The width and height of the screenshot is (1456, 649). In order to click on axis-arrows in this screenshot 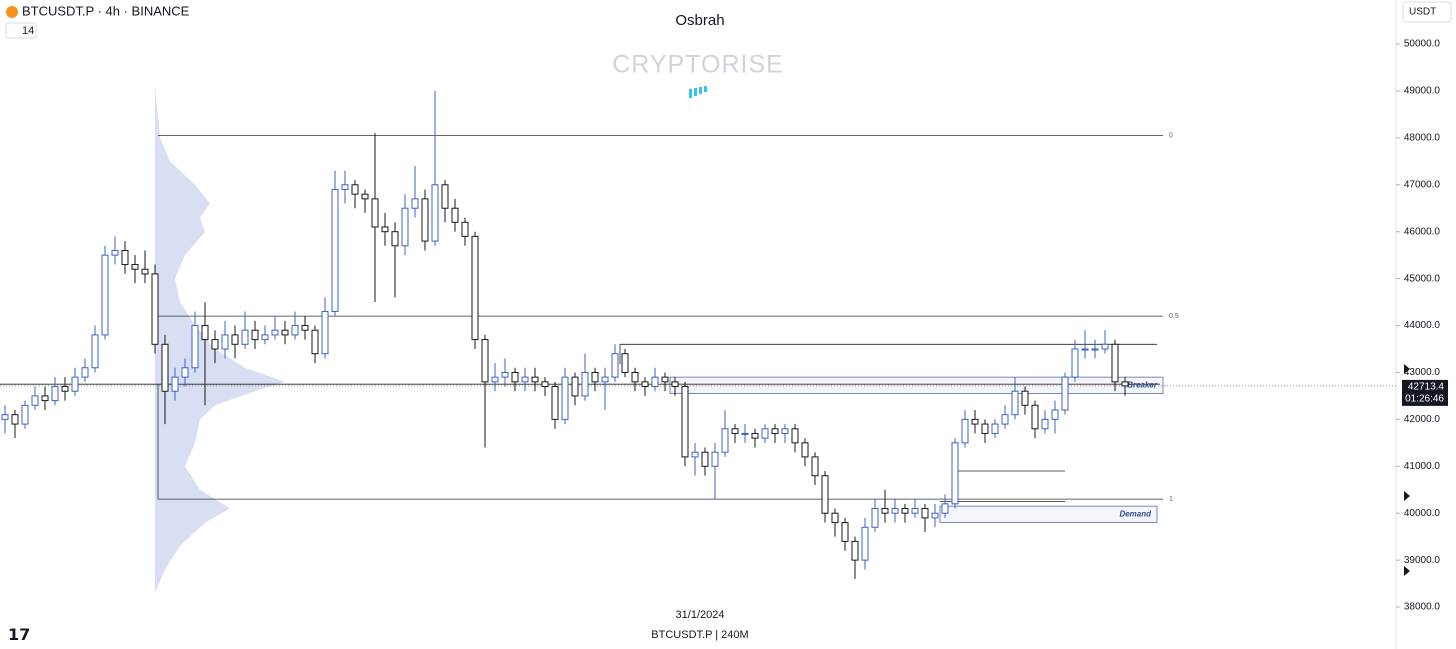, I will do `click(1407, 470)`.